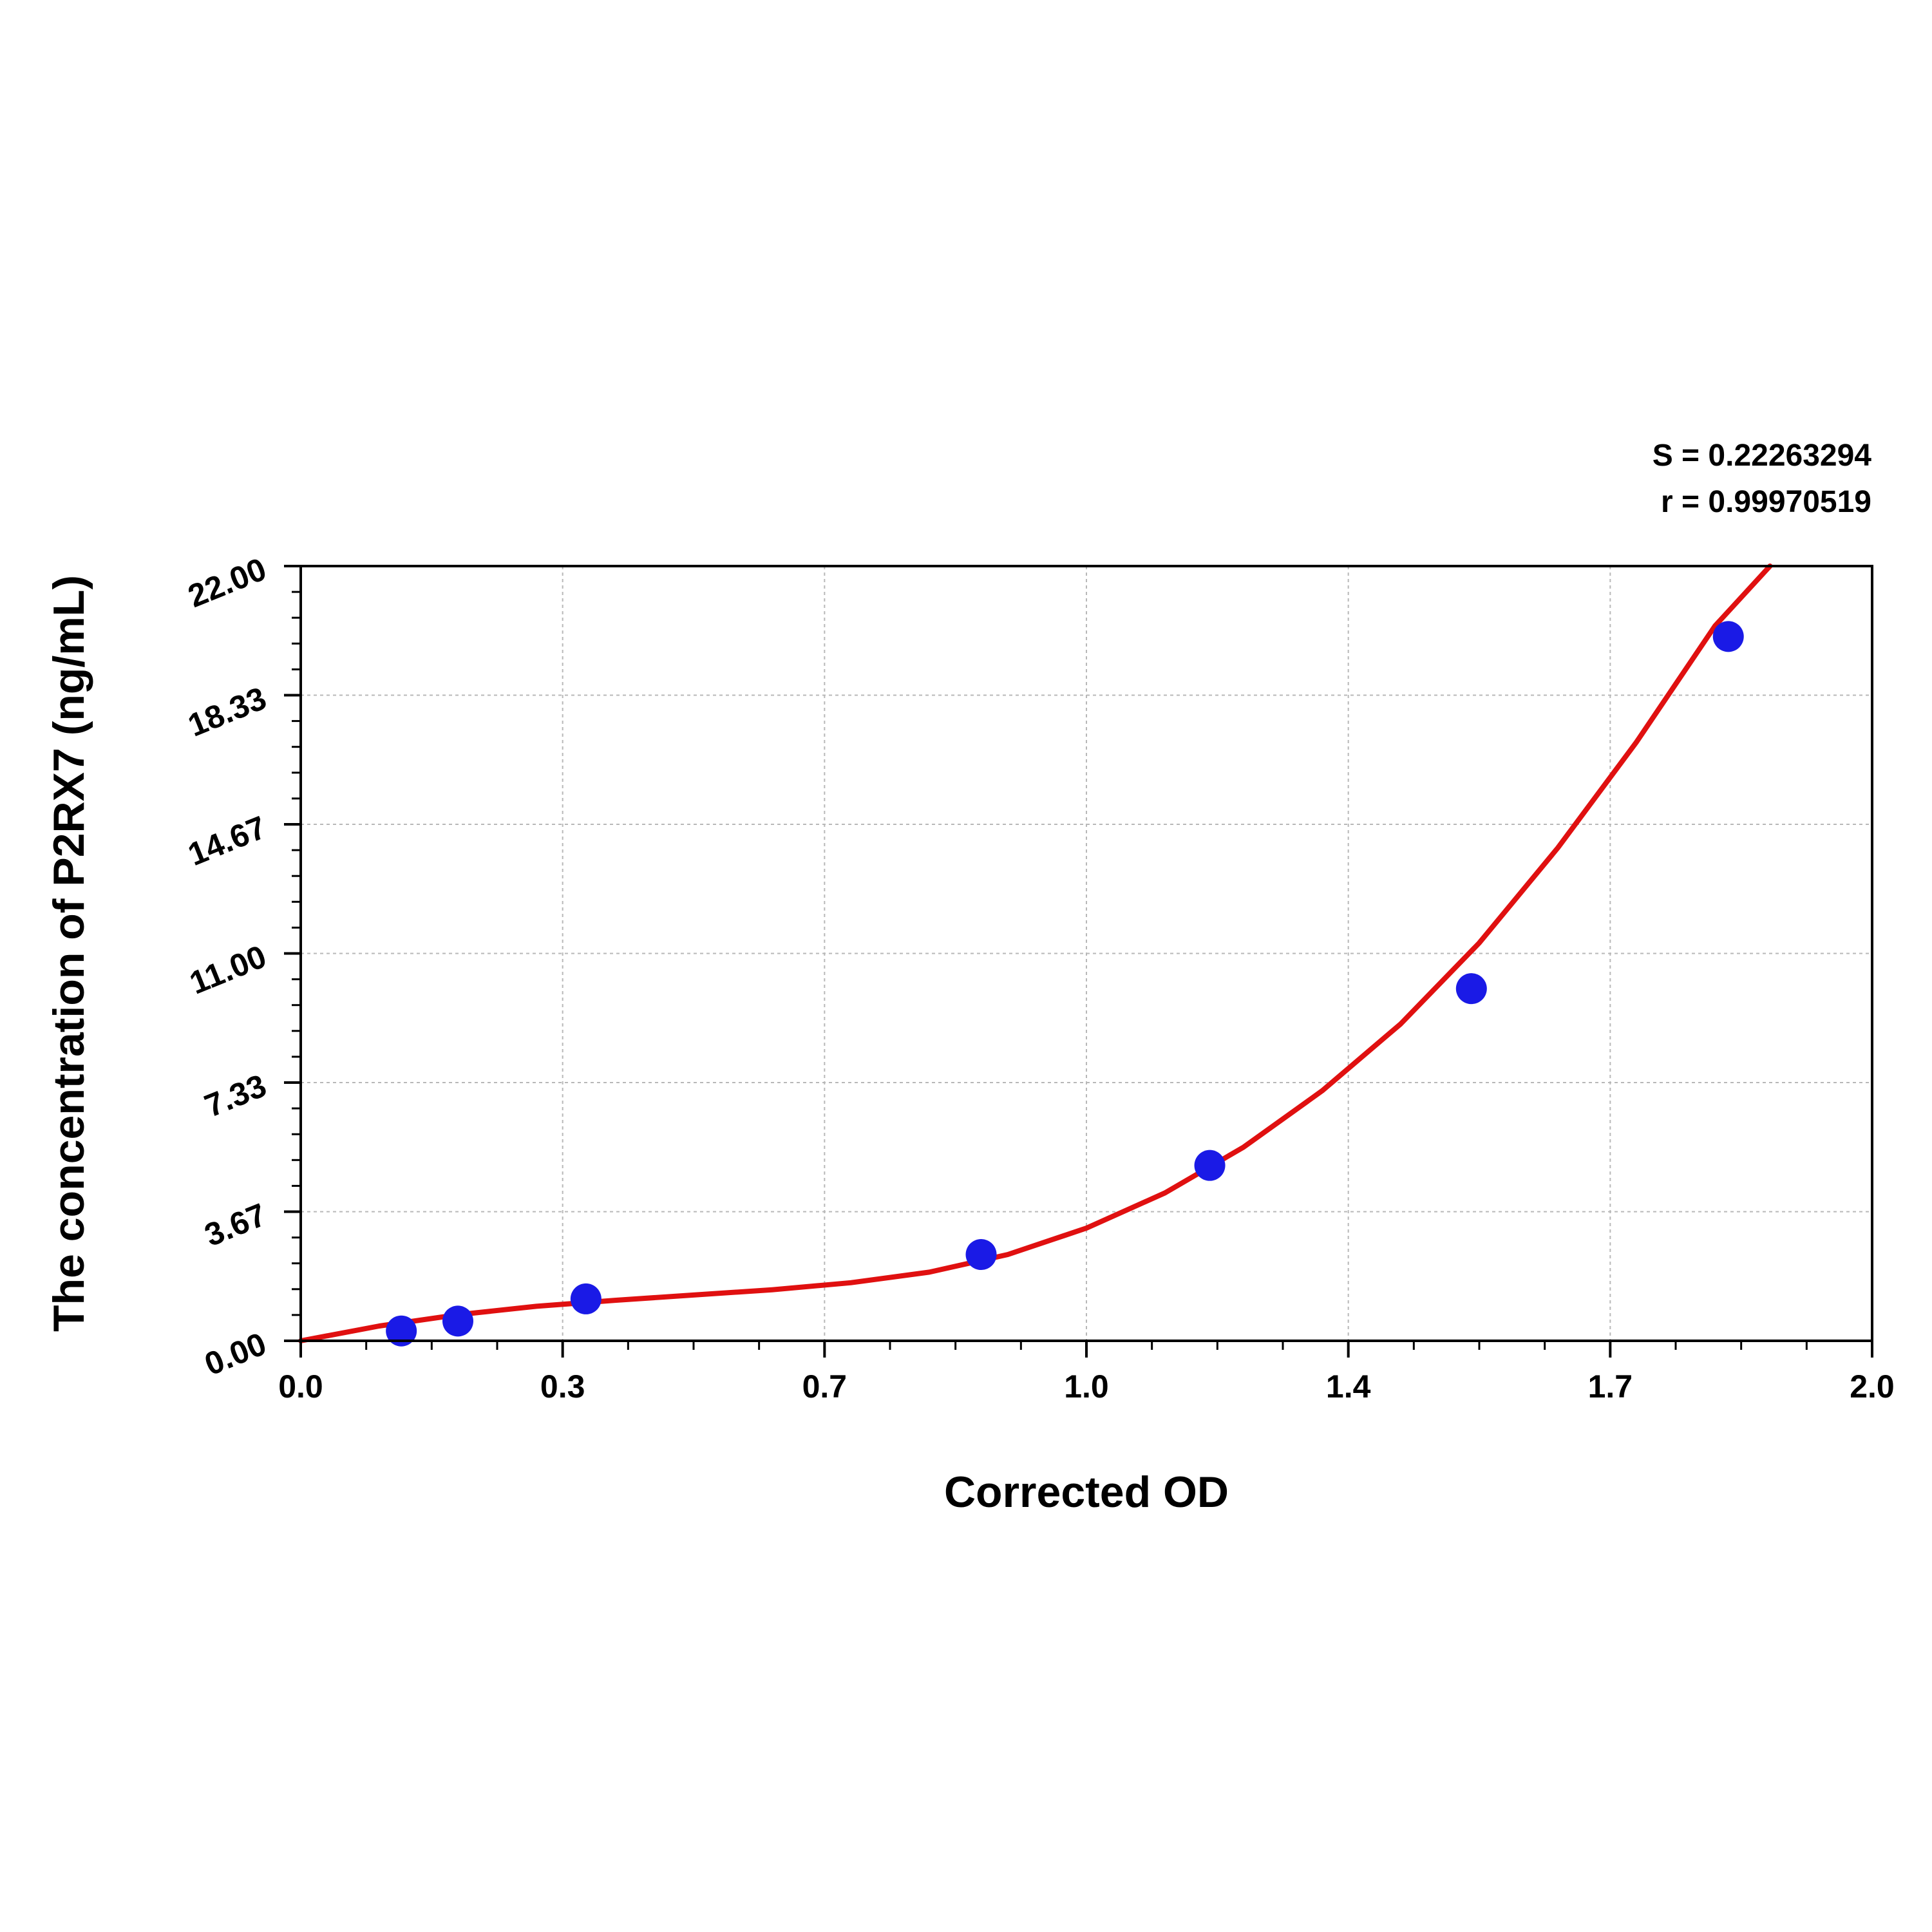  What do you see at coordinates (562, 1386) in the screenshot?
I see `x-tick-label: 0.3` at bounding box center [562, 1386].